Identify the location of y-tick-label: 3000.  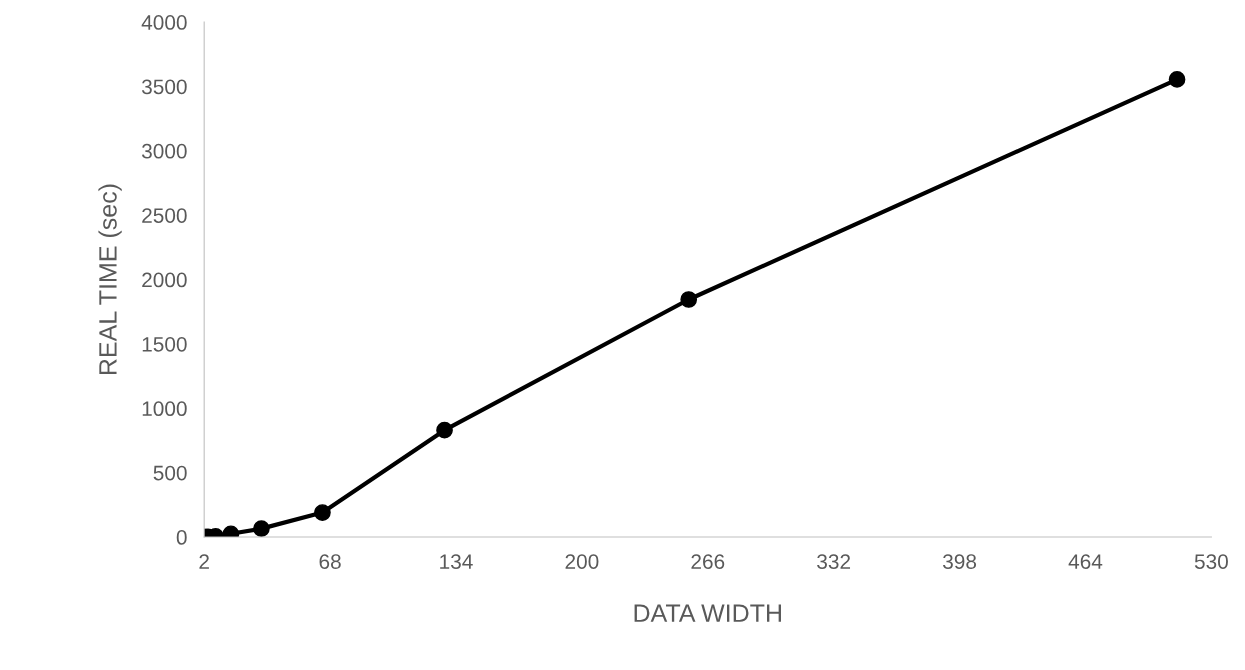
(164, 151).